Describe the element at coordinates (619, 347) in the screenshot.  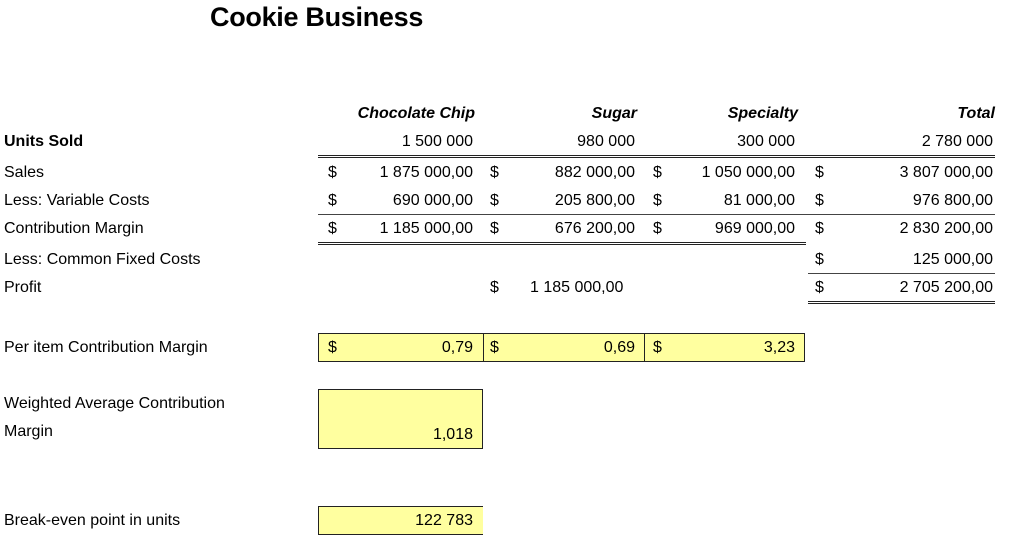
I see `cell-per-item-sugar: 0,69` at that location.